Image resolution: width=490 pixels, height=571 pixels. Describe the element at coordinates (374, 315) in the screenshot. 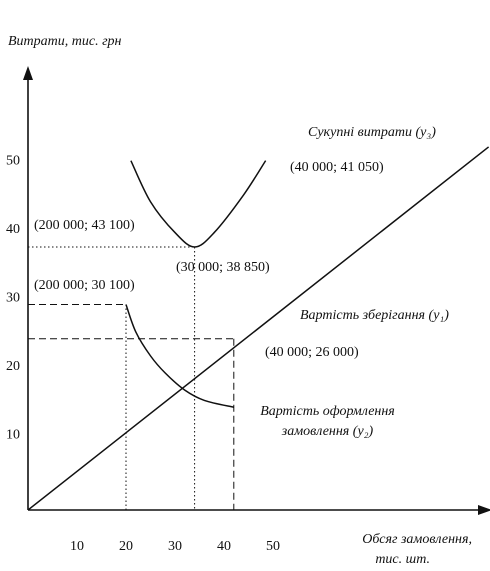

I see `series-label: Вартість зберігання (y₁)` at that location.